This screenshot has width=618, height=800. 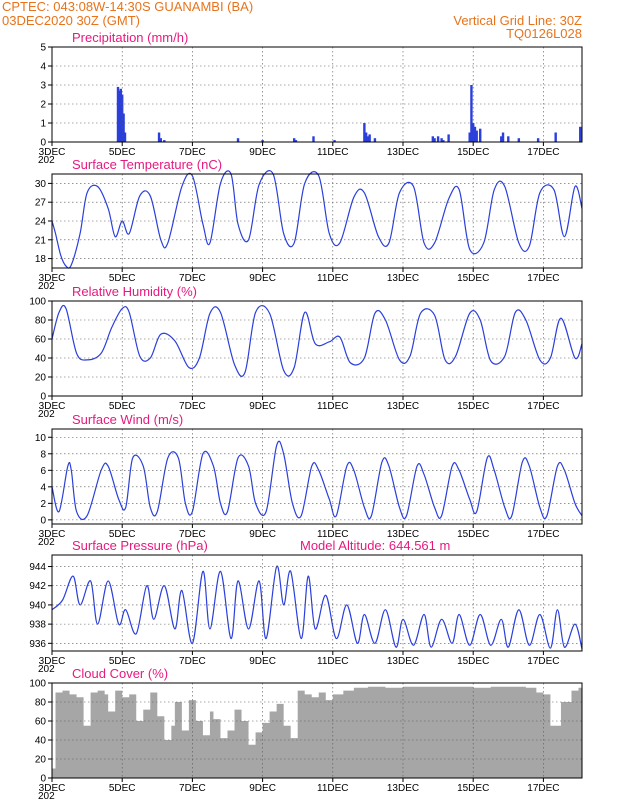 What do you see at coordinates (134, 291) in the screenshot?
I see `humidity-title: Relative Humidity (%)` at bounding box center [134, 291].